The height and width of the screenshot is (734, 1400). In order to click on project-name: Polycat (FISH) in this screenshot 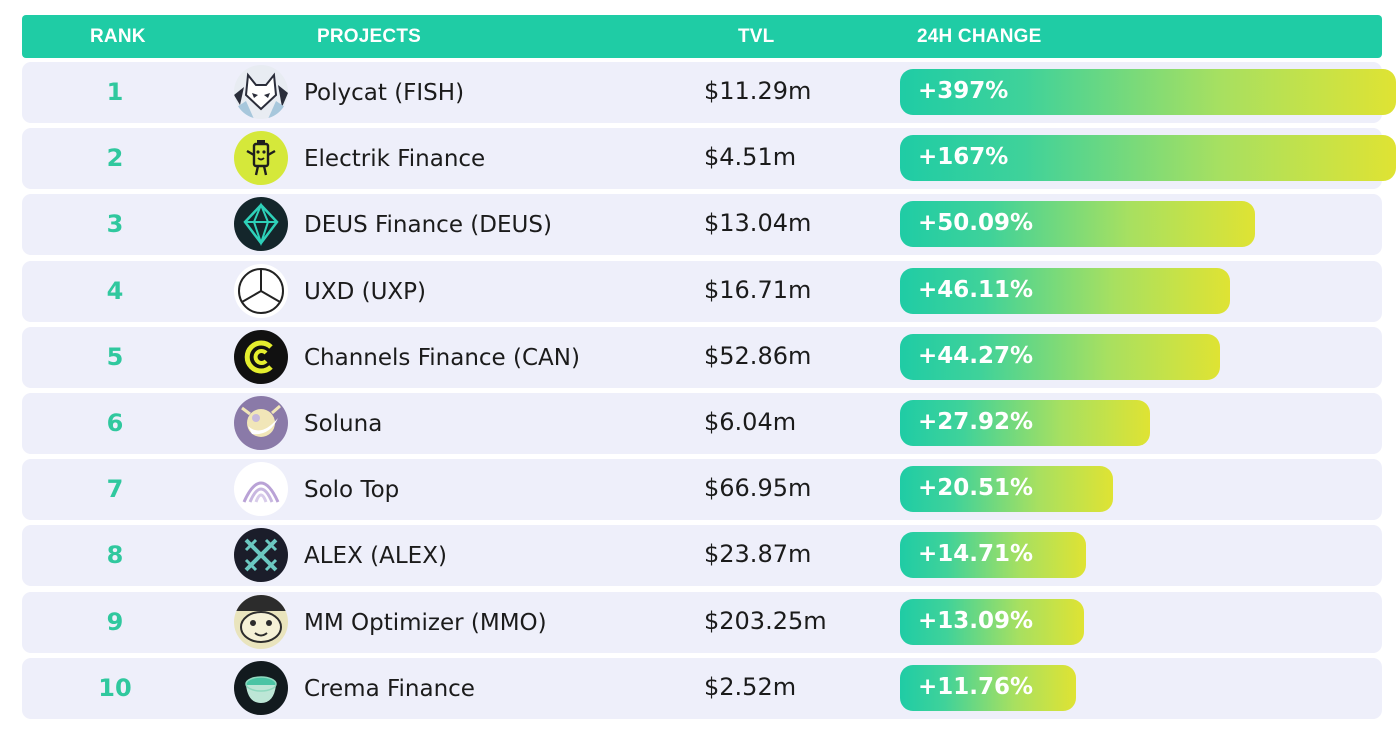, I will do `click(384, 93)`.